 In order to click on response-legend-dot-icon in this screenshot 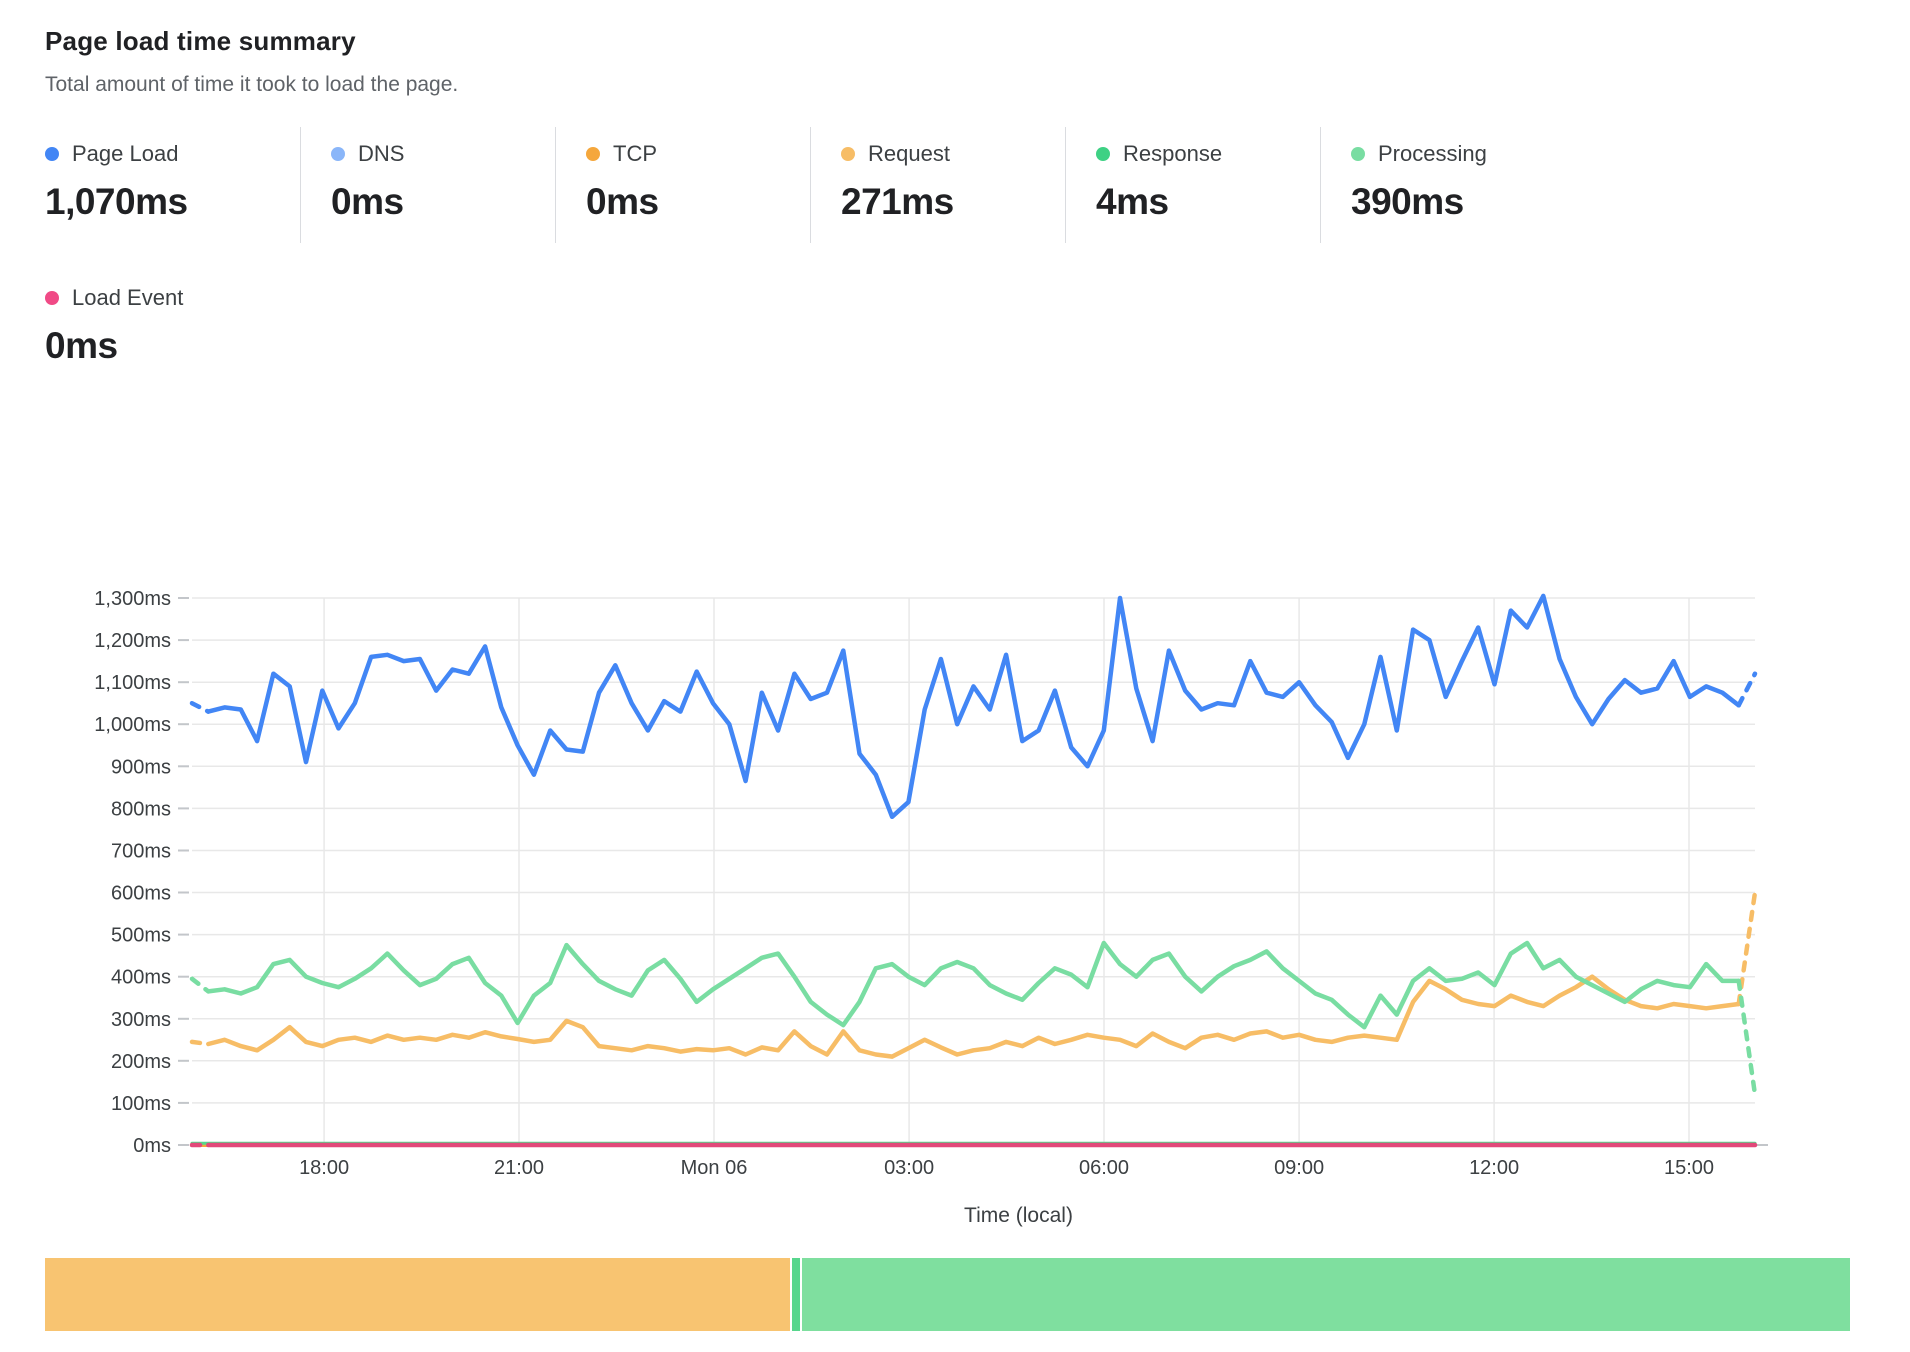, I will do `click(1103, 154)`.